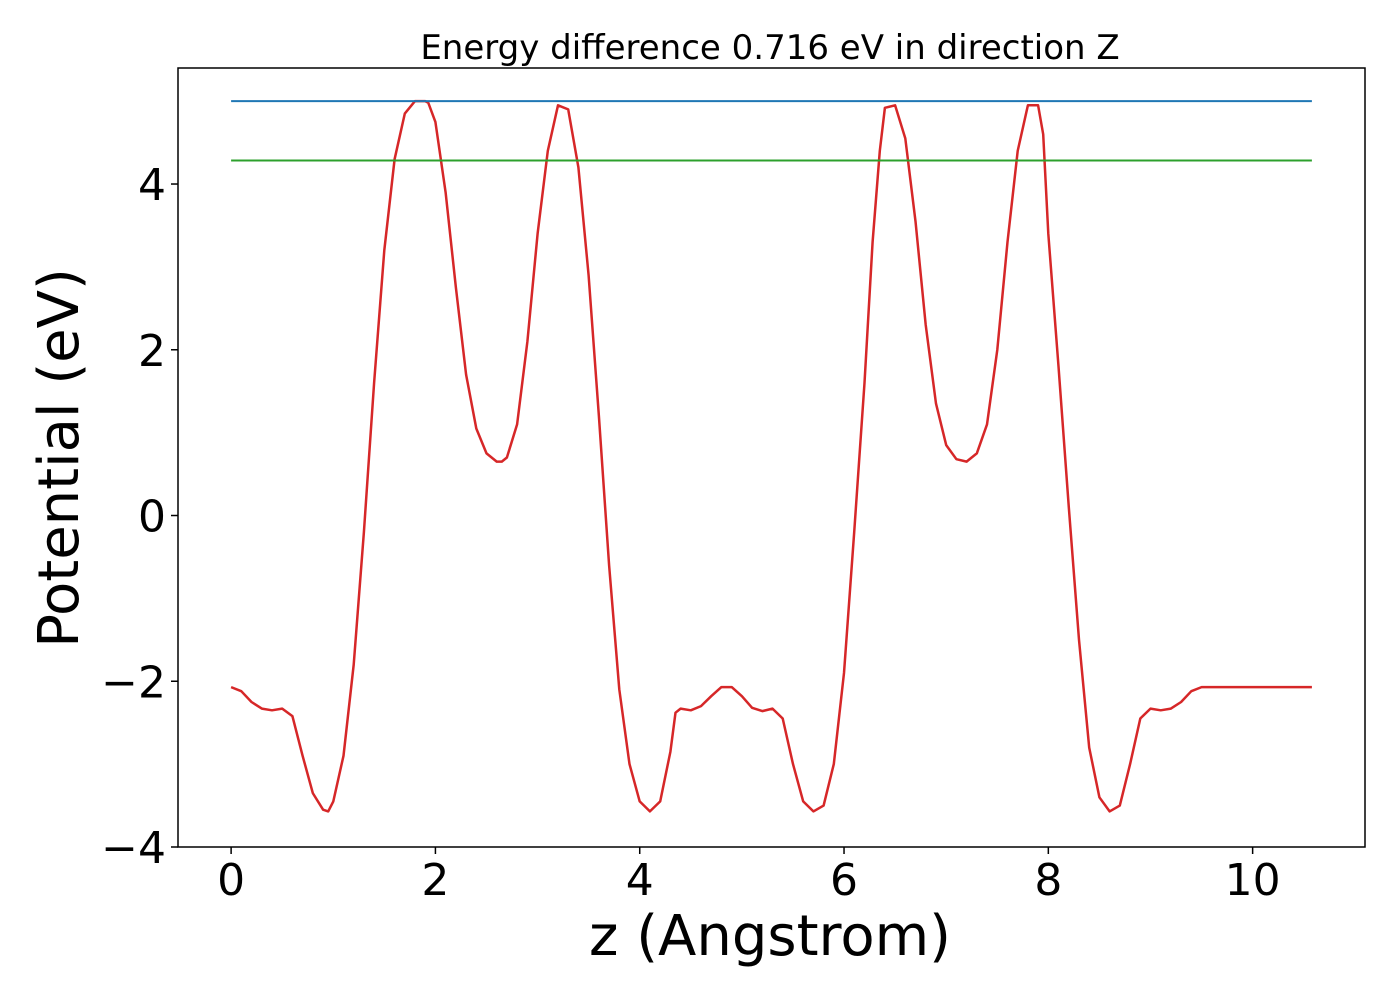  I want to click on x-axis-label: z (Angstrom), so click(770, 936).